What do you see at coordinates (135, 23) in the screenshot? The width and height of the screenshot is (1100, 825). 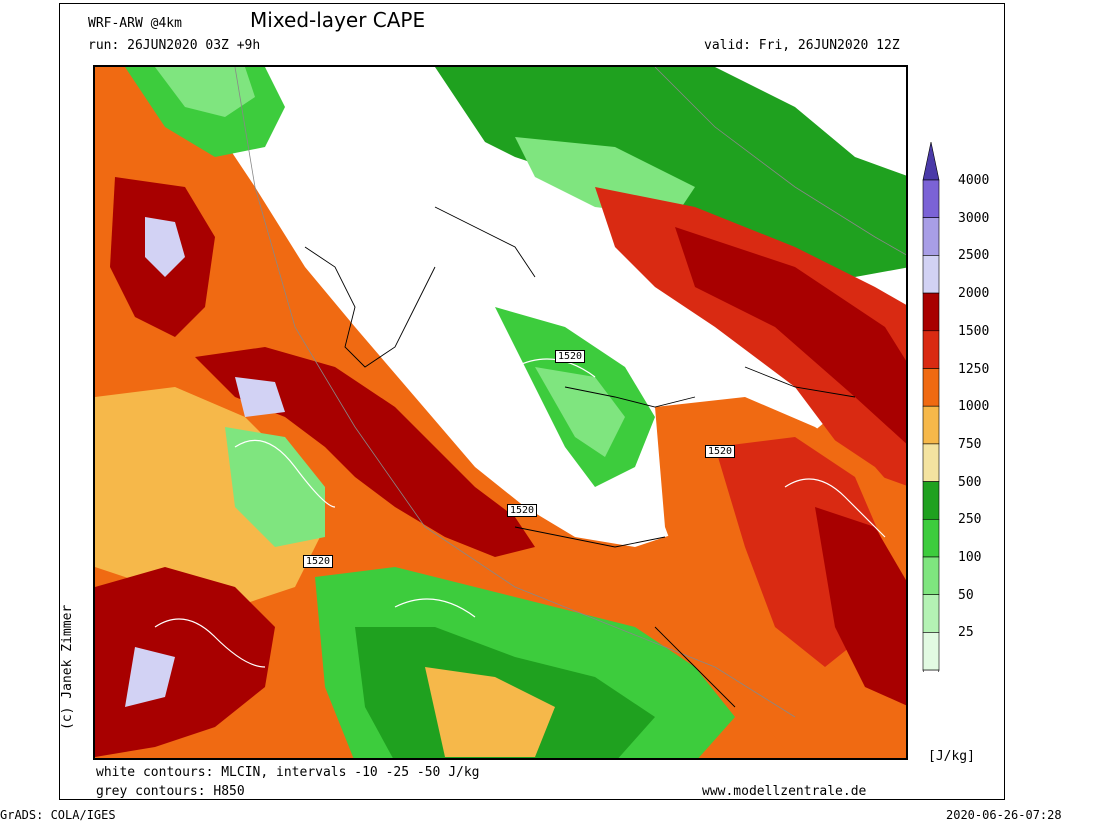 I see `model-label: WRF-ARW @4km` at bounding box center [135, 23].